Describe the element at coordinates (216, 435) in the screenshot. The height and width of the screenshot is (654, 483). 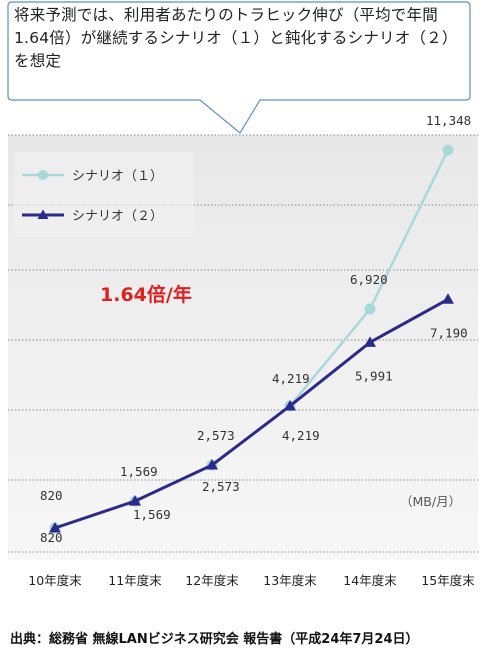
I see `series-1-data-label: 2,573` at that location.